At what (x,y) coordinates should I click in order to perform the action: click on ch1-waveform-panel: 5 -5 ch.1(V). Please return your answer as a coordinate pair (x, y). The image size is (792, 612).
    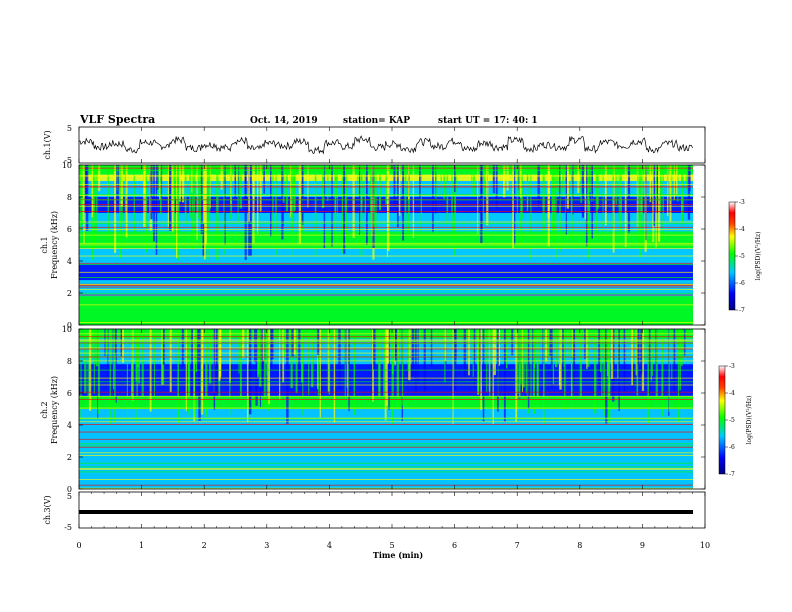
    Looking at the image, I should click on (374, 144).